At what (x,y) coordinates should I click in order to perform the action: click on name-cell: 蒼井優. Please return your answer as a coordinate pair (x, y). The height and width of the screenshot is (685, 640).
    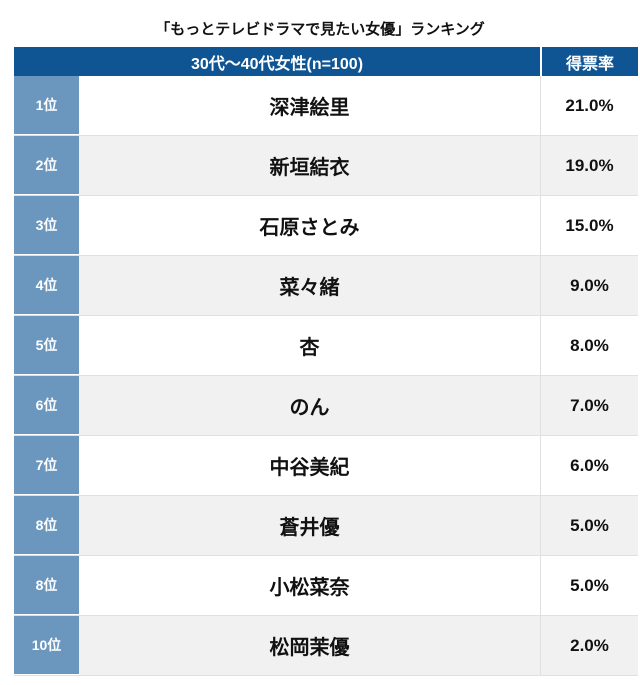
    Looking at the image, I should click on (309, 525).